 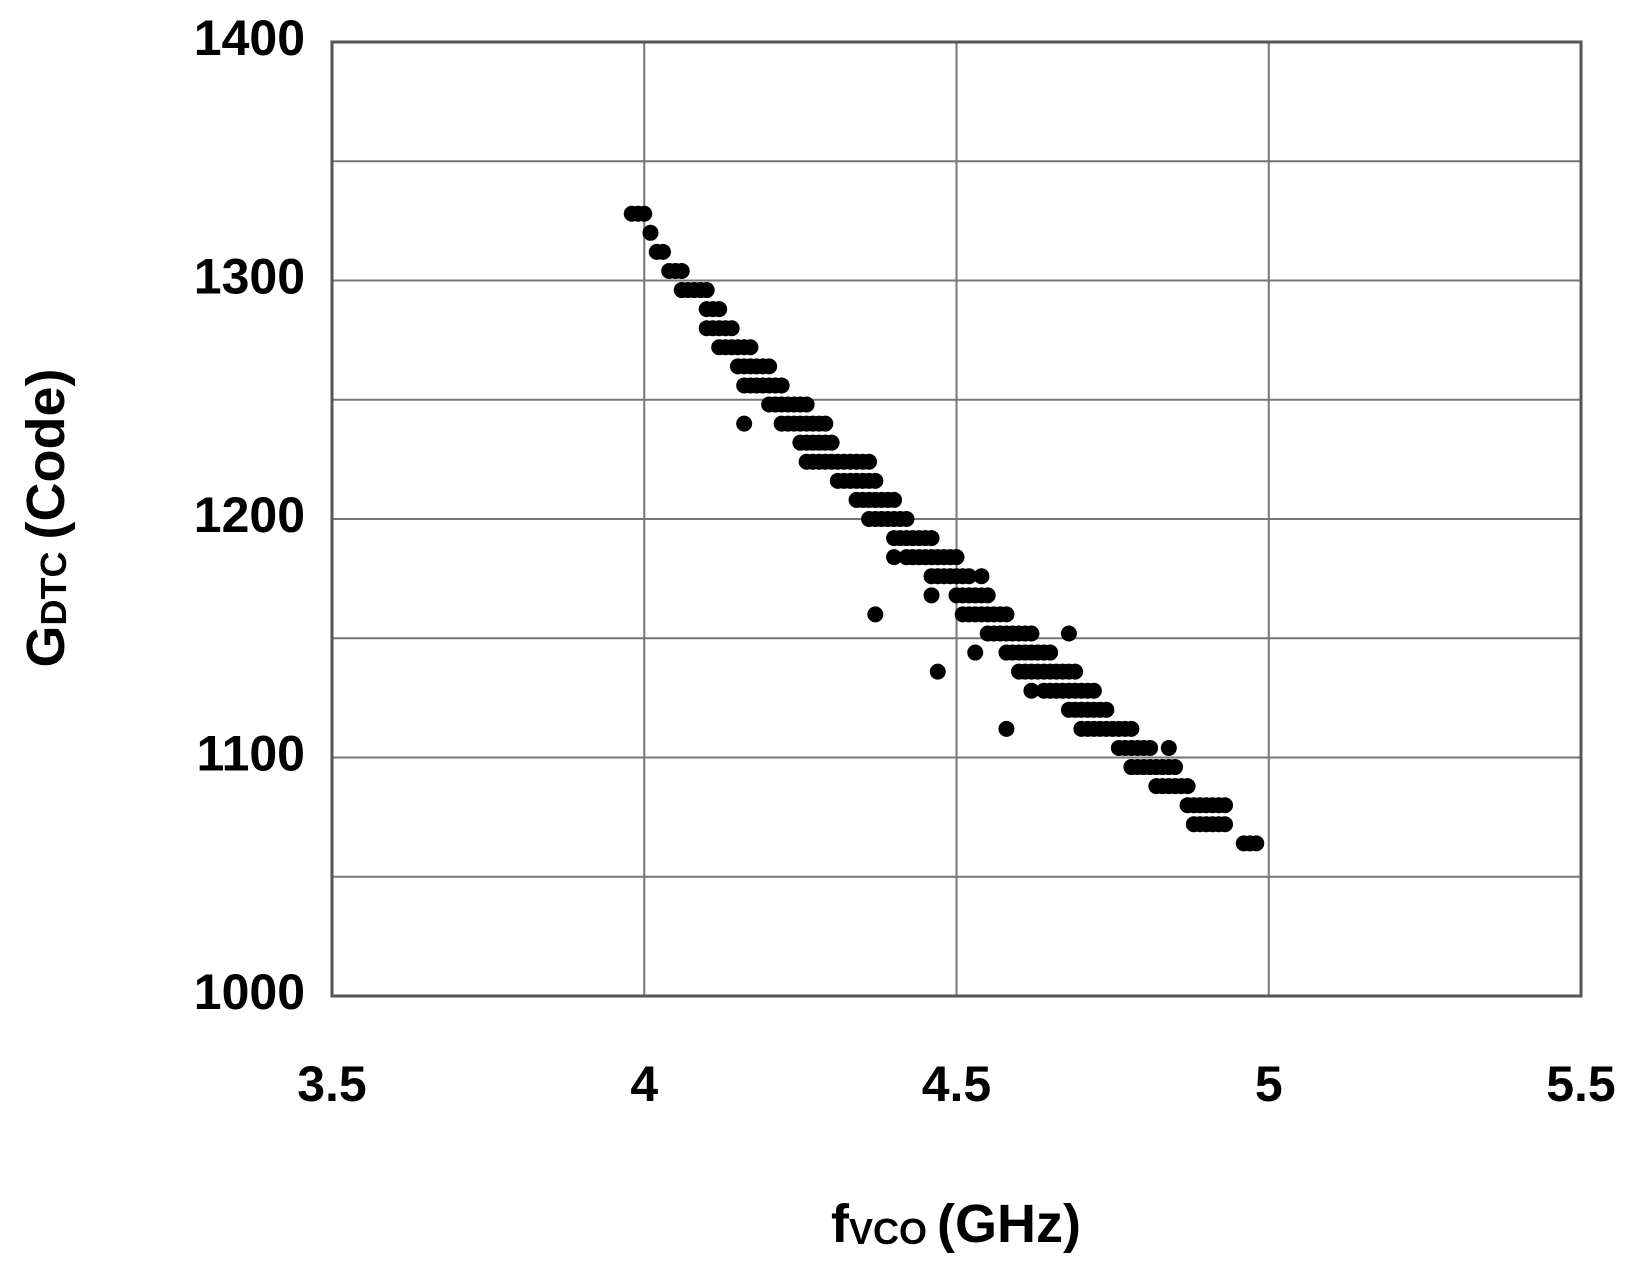 What do you see at coordinates (46, 454) in the screenshot?
I see `y-label-rest: (Code)` at bounding box center [46, 454].